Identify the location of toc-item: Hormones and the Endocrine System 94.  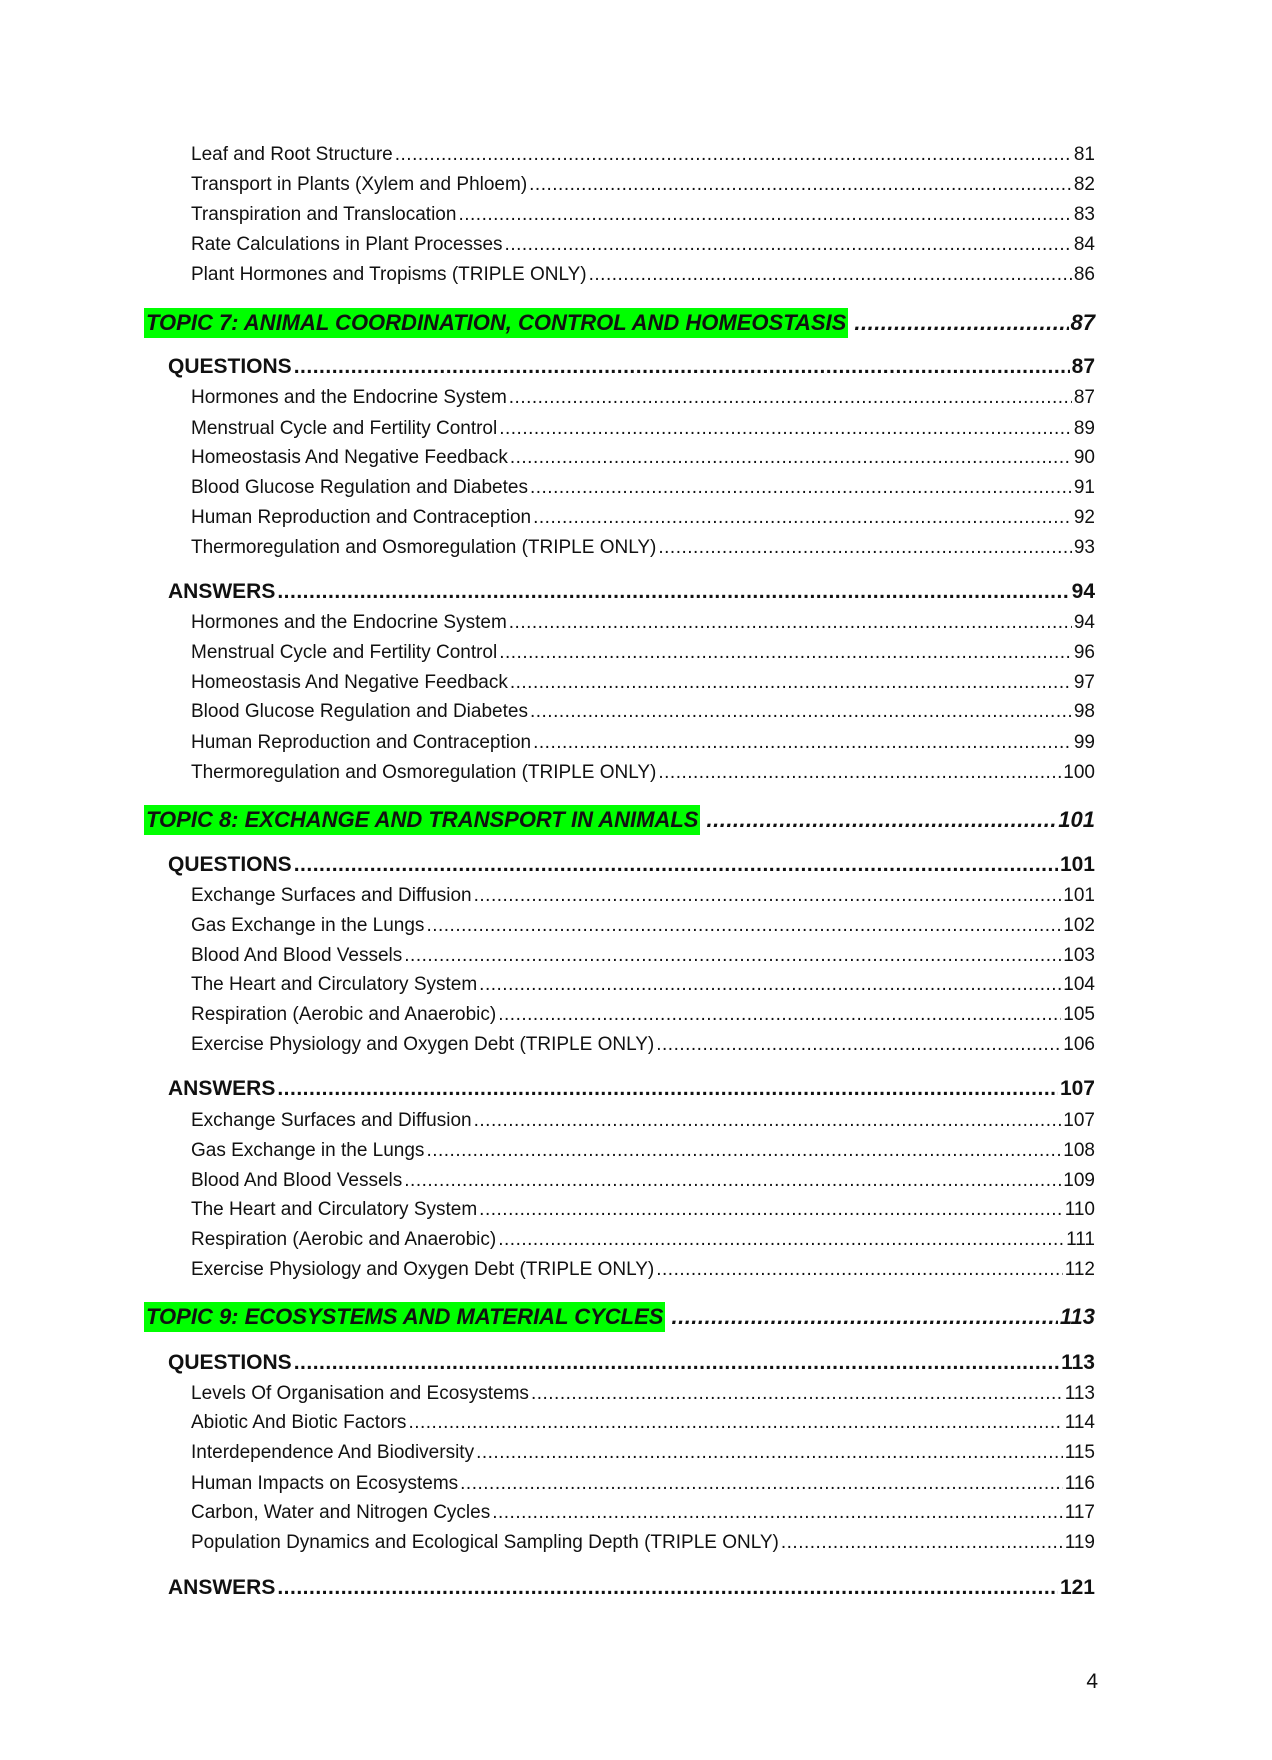
(643, 625).